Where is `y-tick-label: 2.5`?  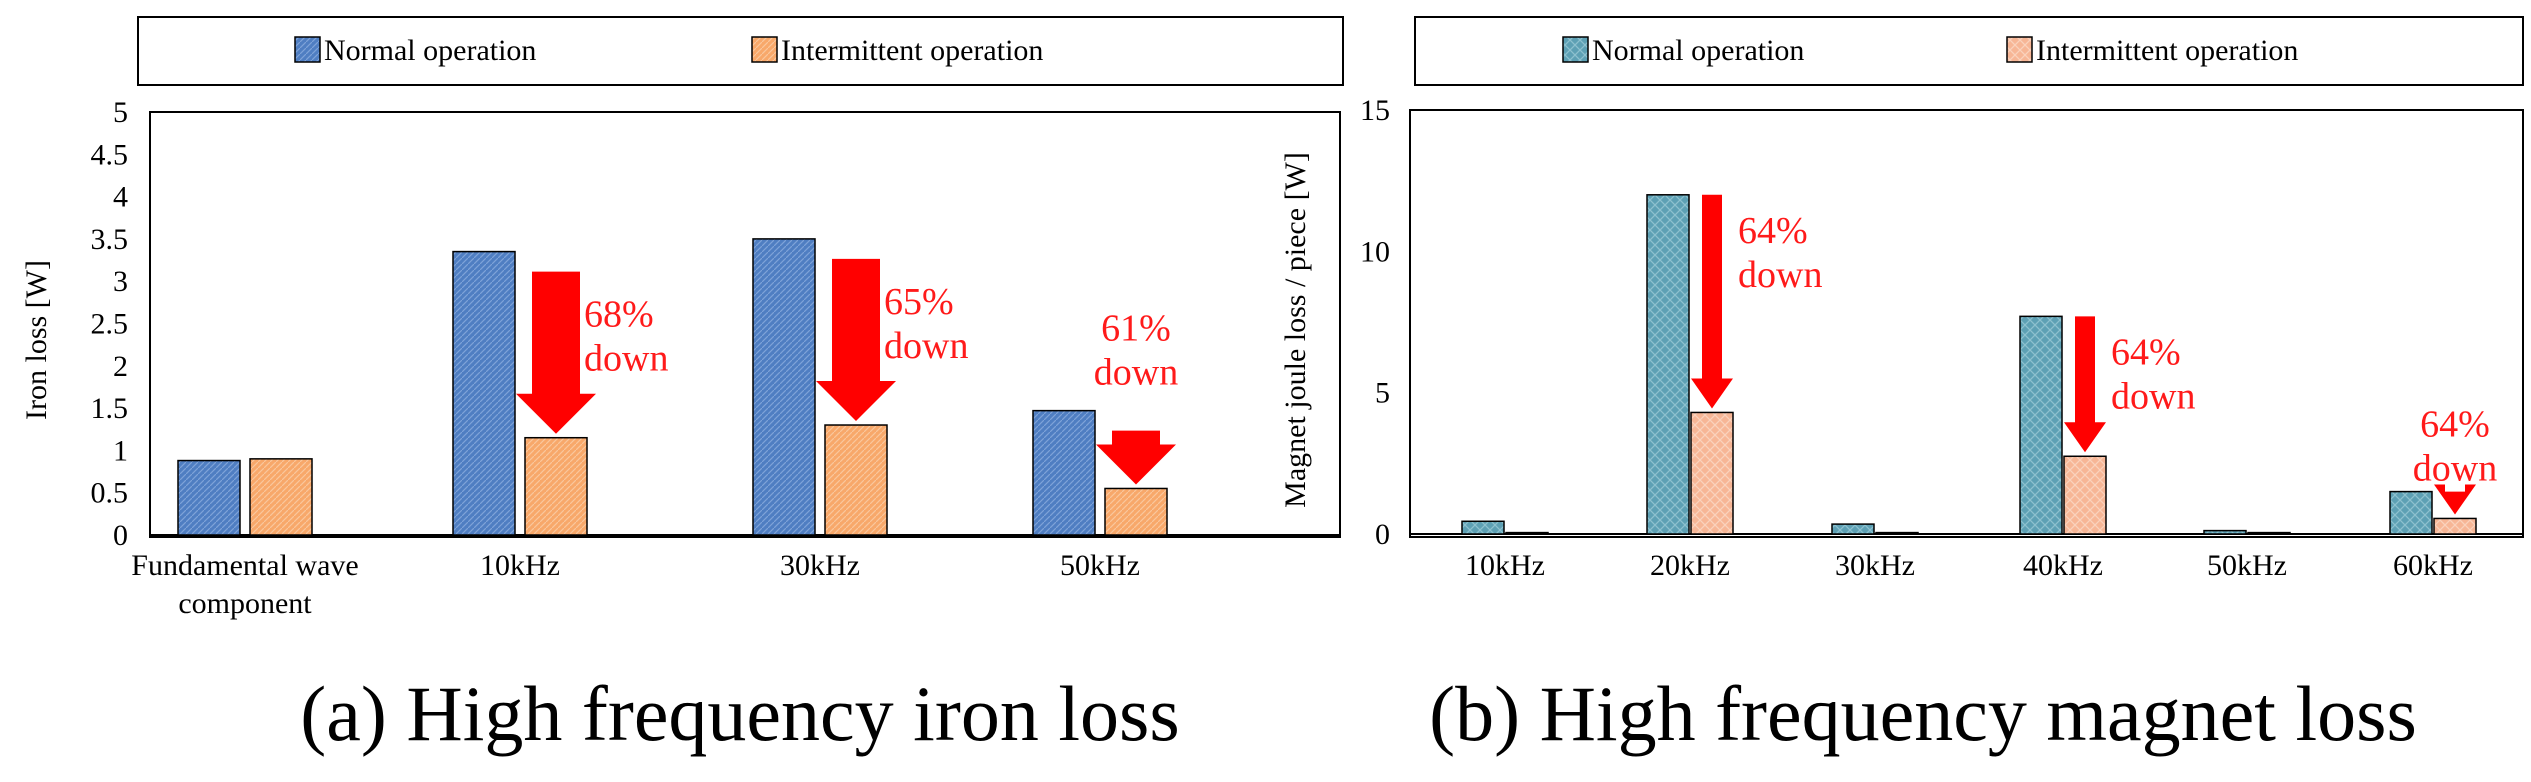
y-tick-label: 2.5 is located at coordinates (110, 324).